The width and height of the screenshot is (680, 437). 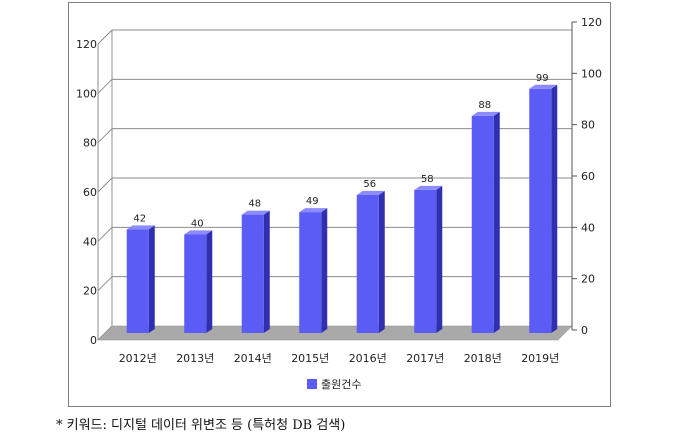 I want to click on footnote: * 키워드: 디지털 데이터 위변조 등 (특허청 DB 검색), so click(x=201, y=425).